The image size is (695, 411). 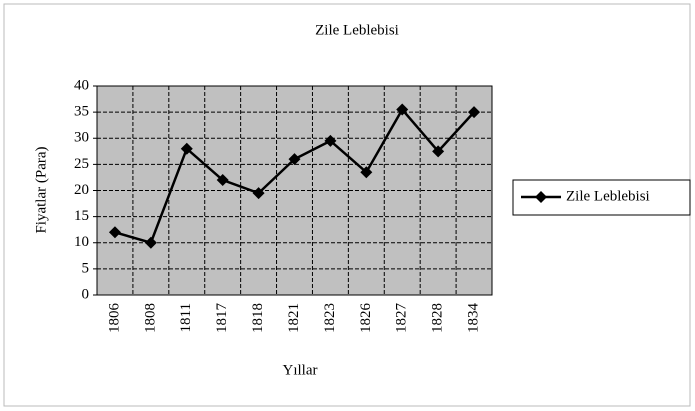 What do you see at coordinates (81, 138) in the screenshot?
I see `y-tick-label: 30` at bounding box center [81, 138].